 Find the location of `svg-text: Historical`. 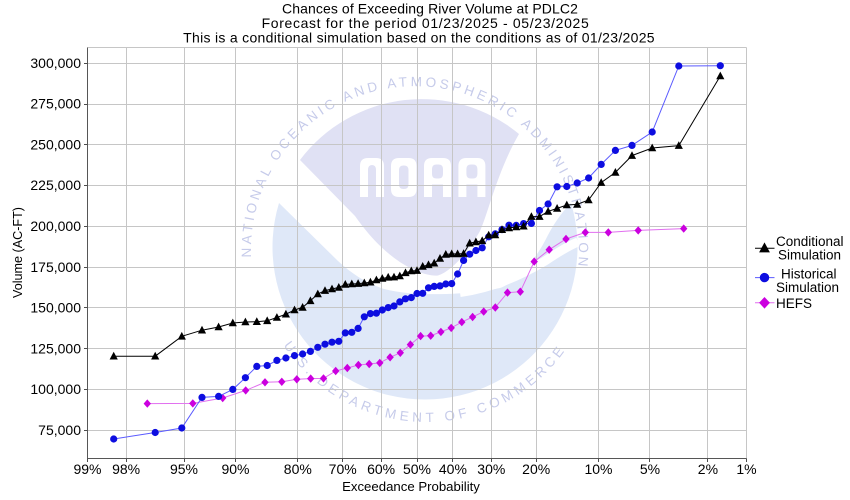

svg-text: Historical is located at coordinates (809, 274).